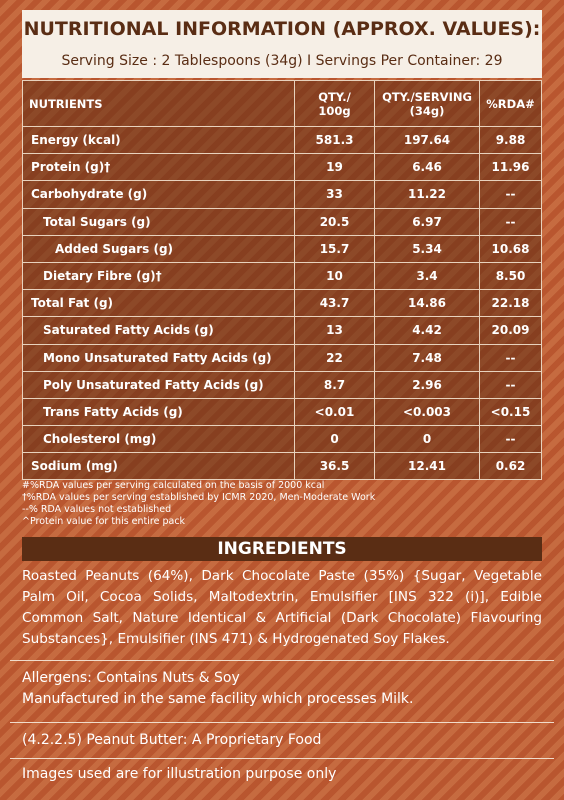 Image resolution: width=564 pixels, height=800 pixels. Describe the element at coordinates (427, 140) in the screenshot. I see `cell: 197.64` at that location.